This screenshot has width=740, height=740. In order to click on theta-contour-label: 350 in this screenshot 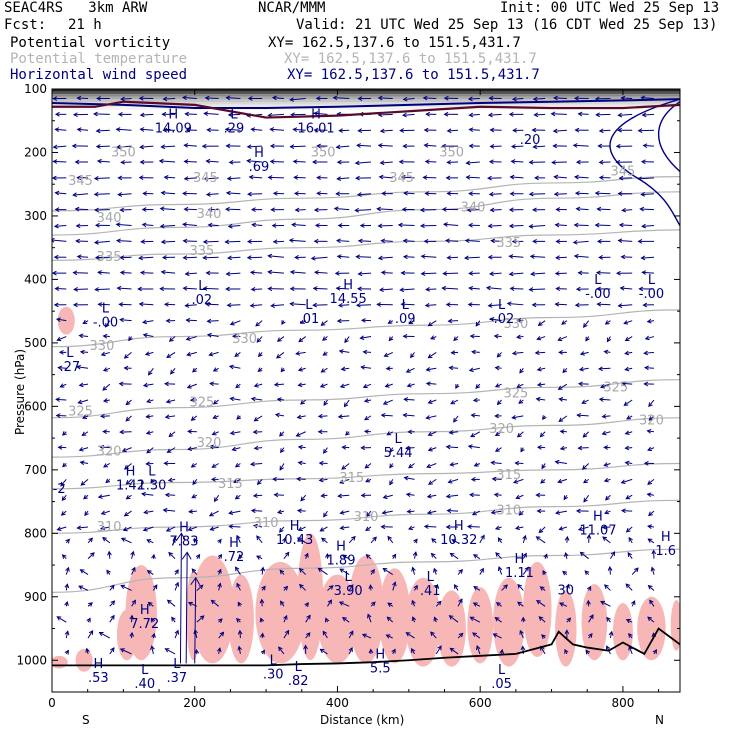, I will do `click(323, 152)`.